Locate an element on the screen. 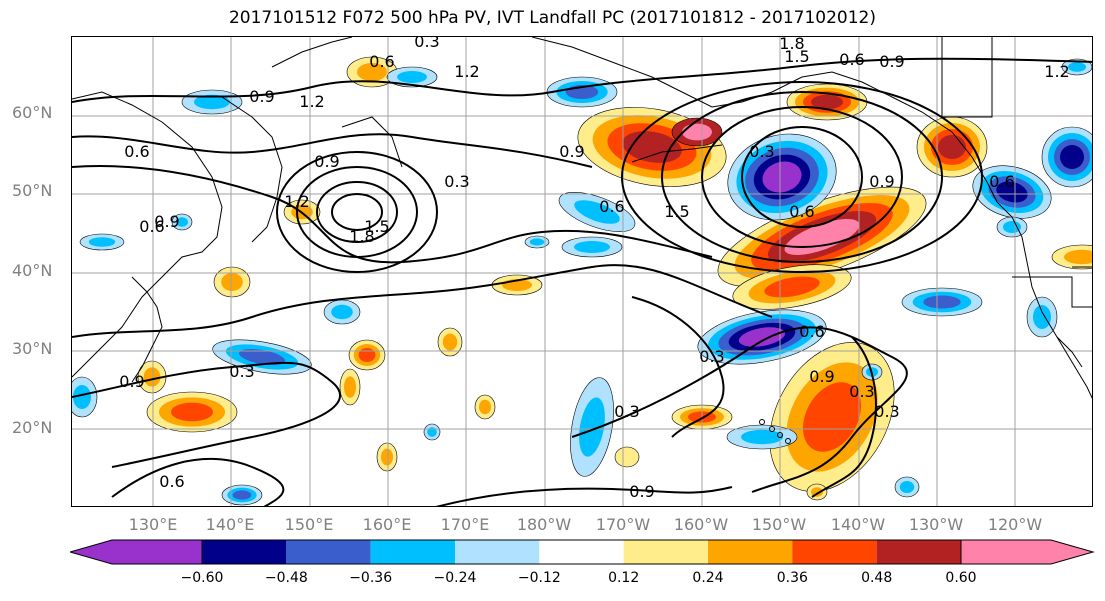 This screenshot has height=601, width=1105. colorbar-tick-label: 0.36 is located at coordinates (792, 578).